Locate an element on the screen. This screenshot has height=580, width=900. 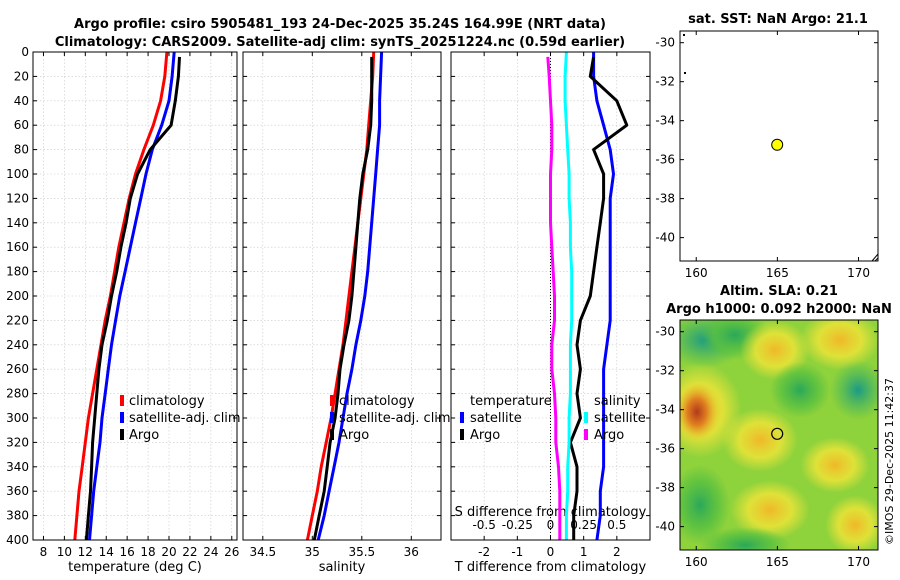
x-tick-label: 26 is located at coordinates (231, 552).